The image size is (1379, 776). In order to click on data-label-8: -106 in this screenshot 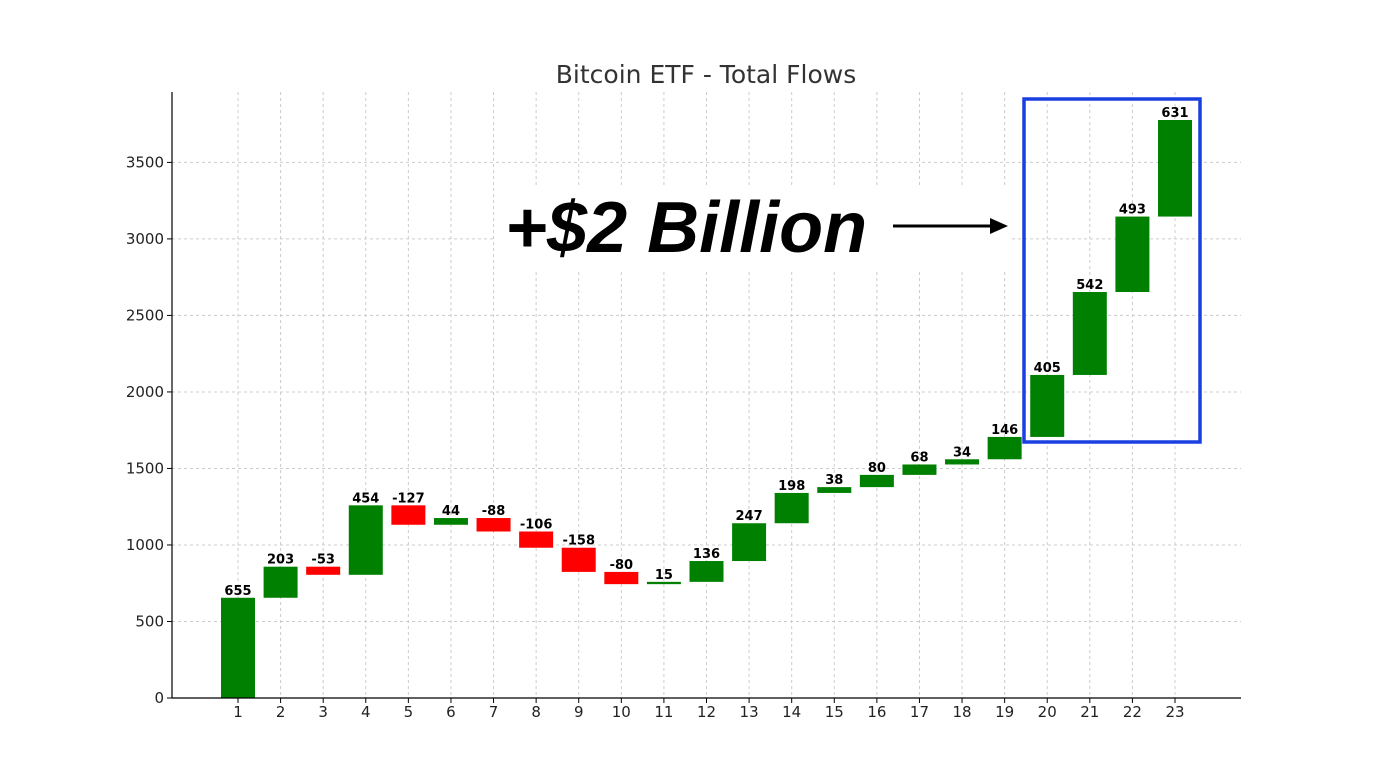, I will do `click(536, 525)`.